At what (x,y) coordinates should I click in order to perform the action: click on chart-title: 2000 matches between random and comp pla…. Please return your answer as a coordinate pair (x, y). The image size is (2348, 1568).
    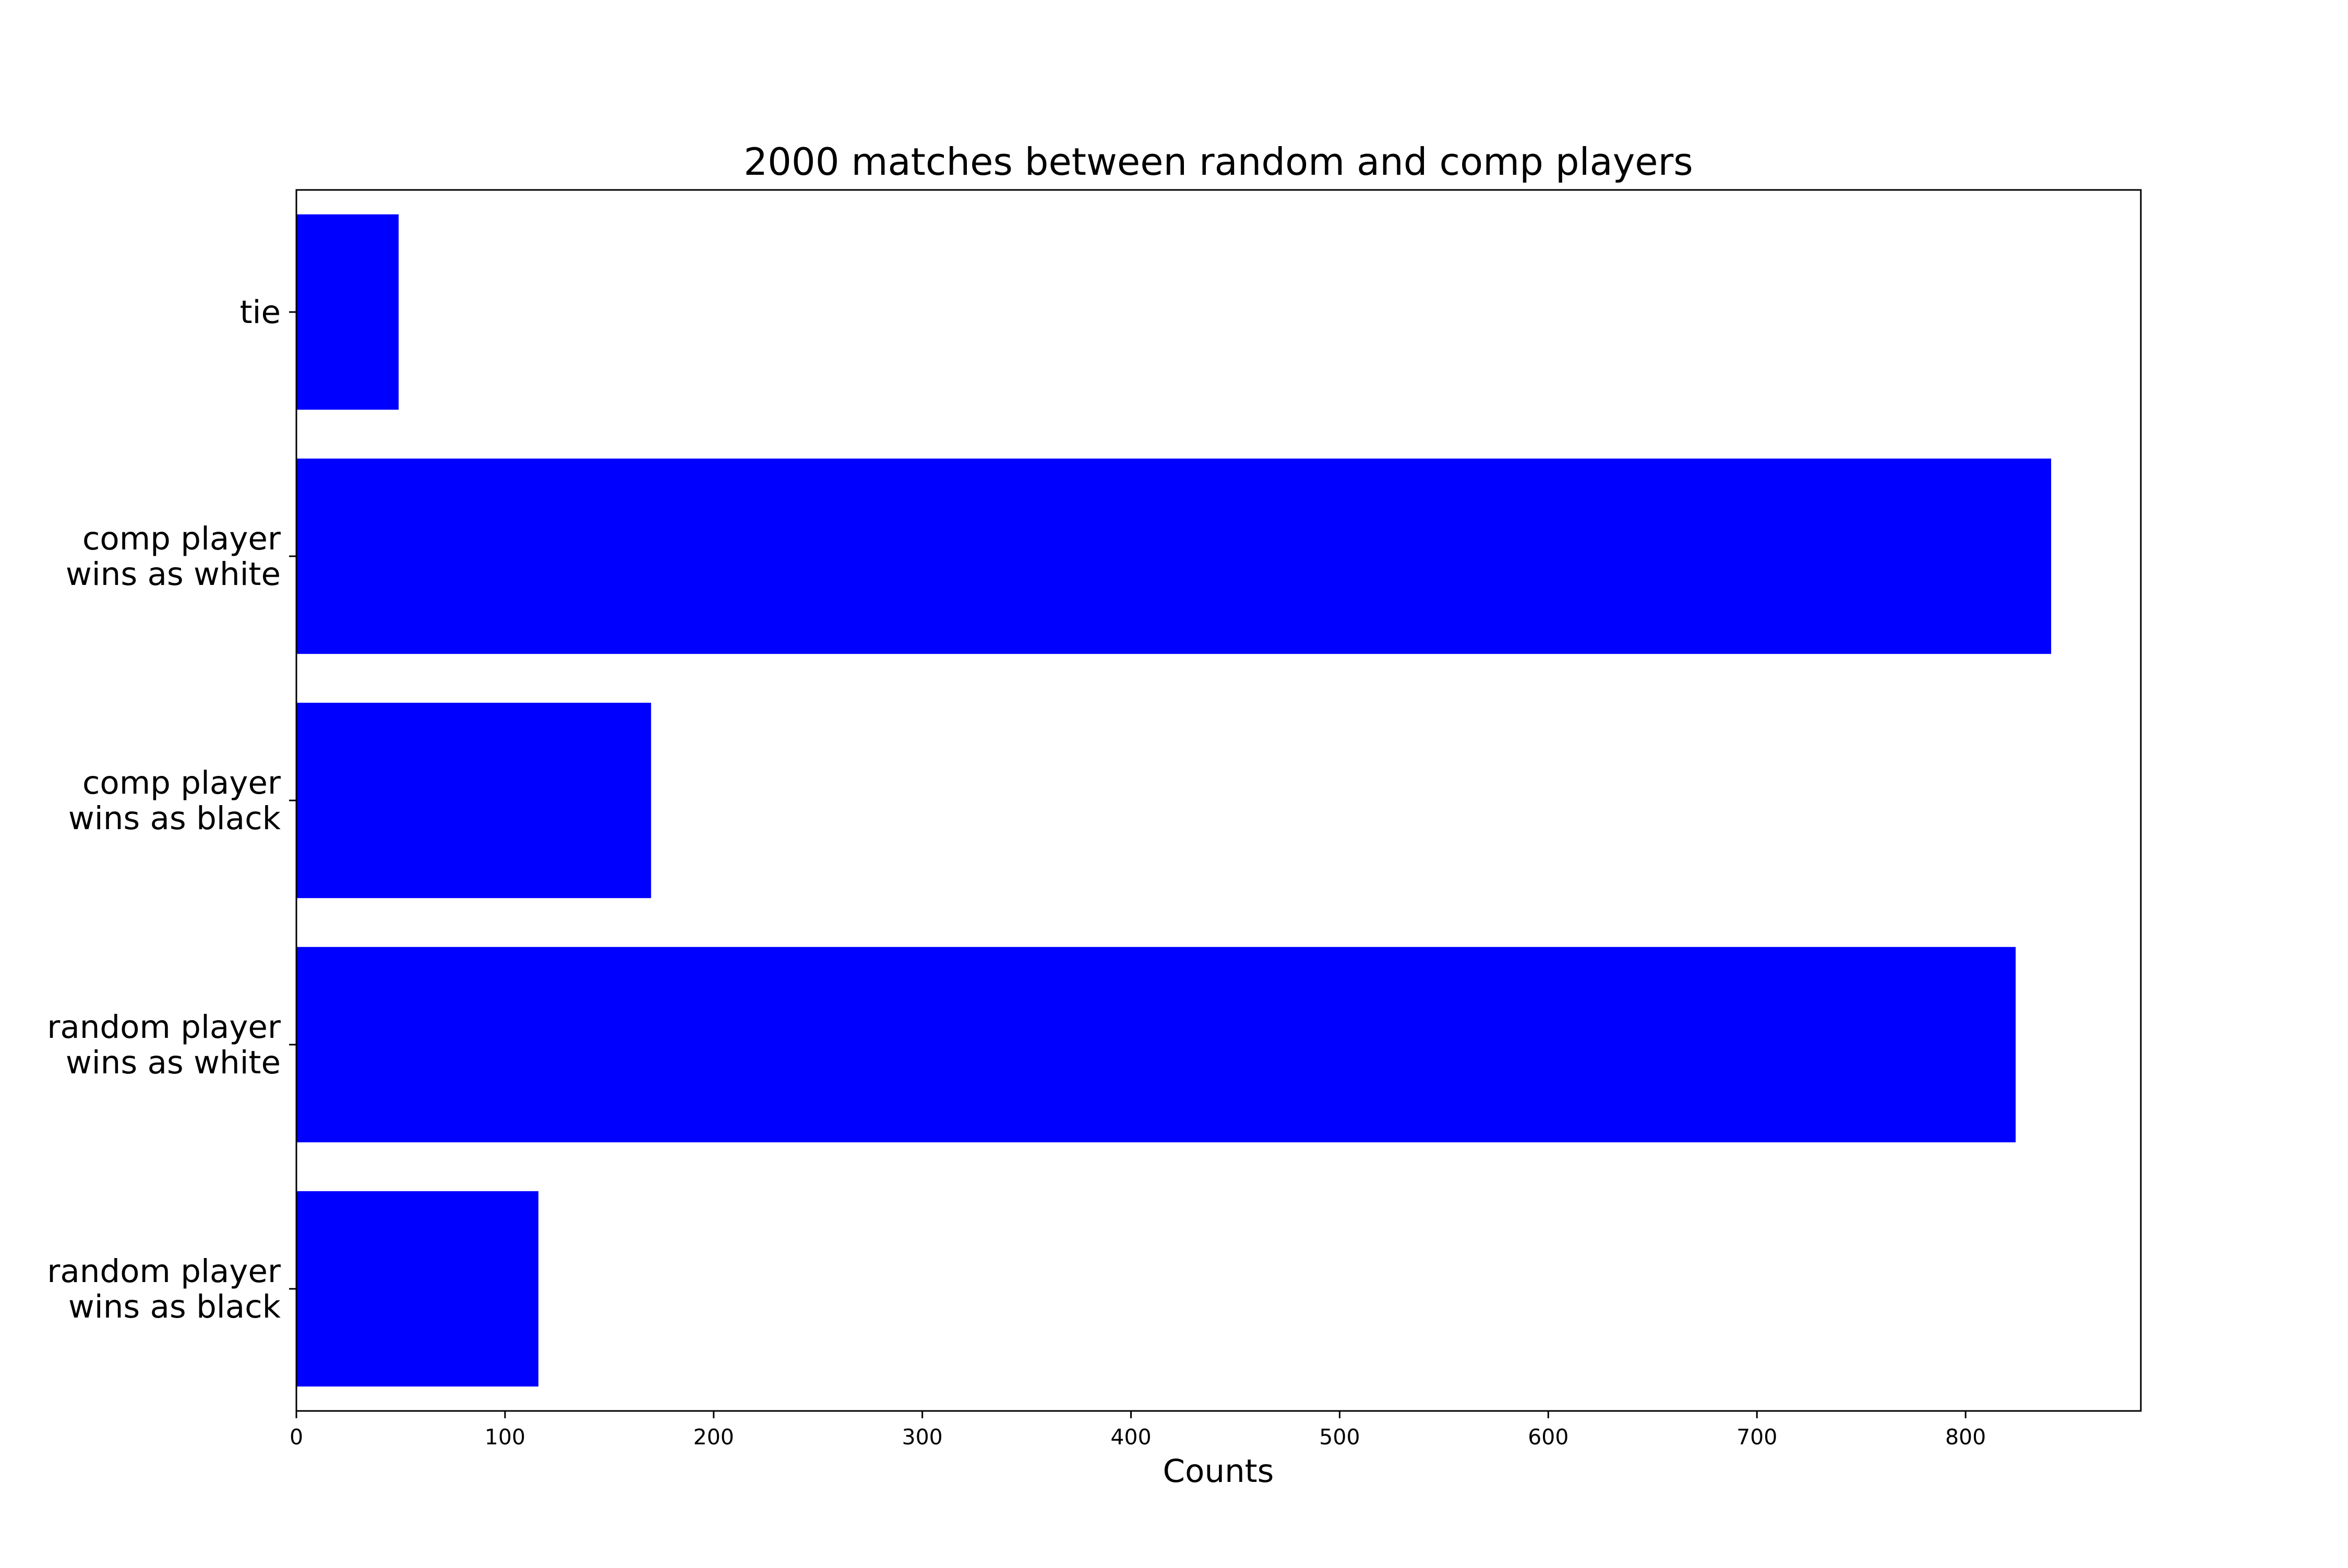
    Looking at the image, I should click on (1218, 162).